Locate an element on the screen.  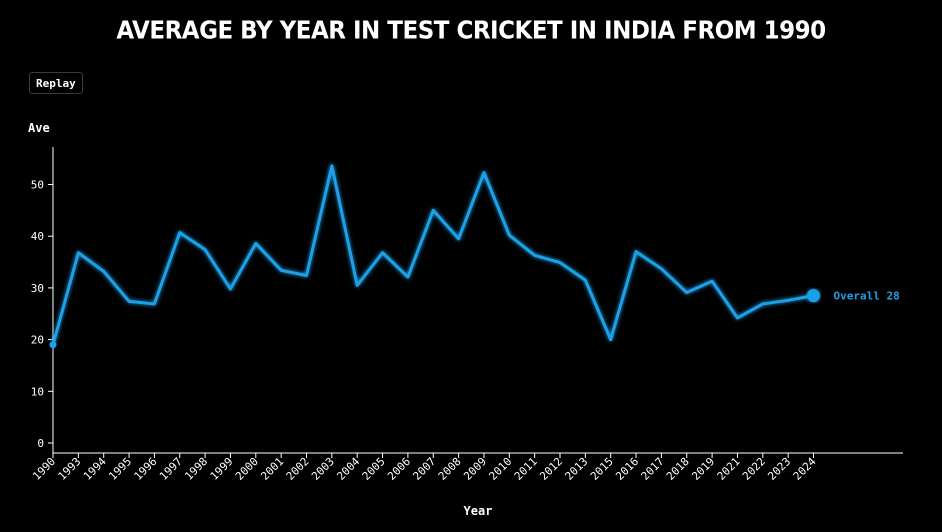
x-tick-label: 1990 is located at coordinates (44, 469).